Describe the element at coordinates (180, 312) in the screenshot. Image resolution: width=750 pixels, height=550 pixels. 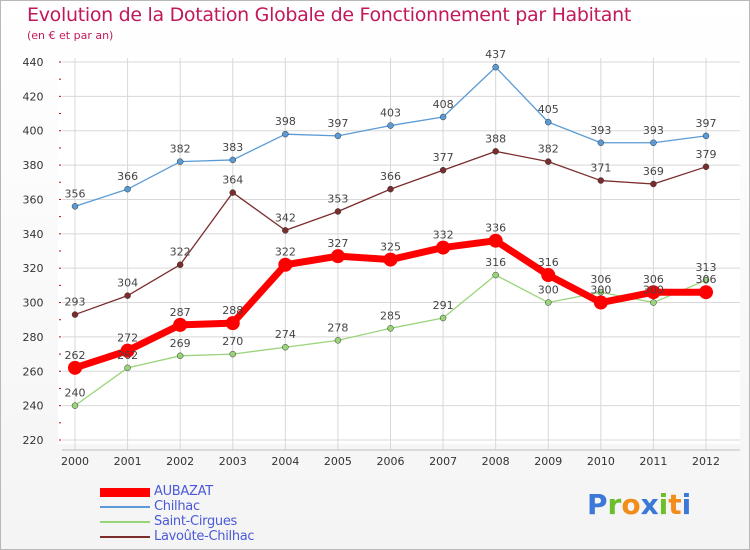
I see `data-label-aubazat: 287` at that location.